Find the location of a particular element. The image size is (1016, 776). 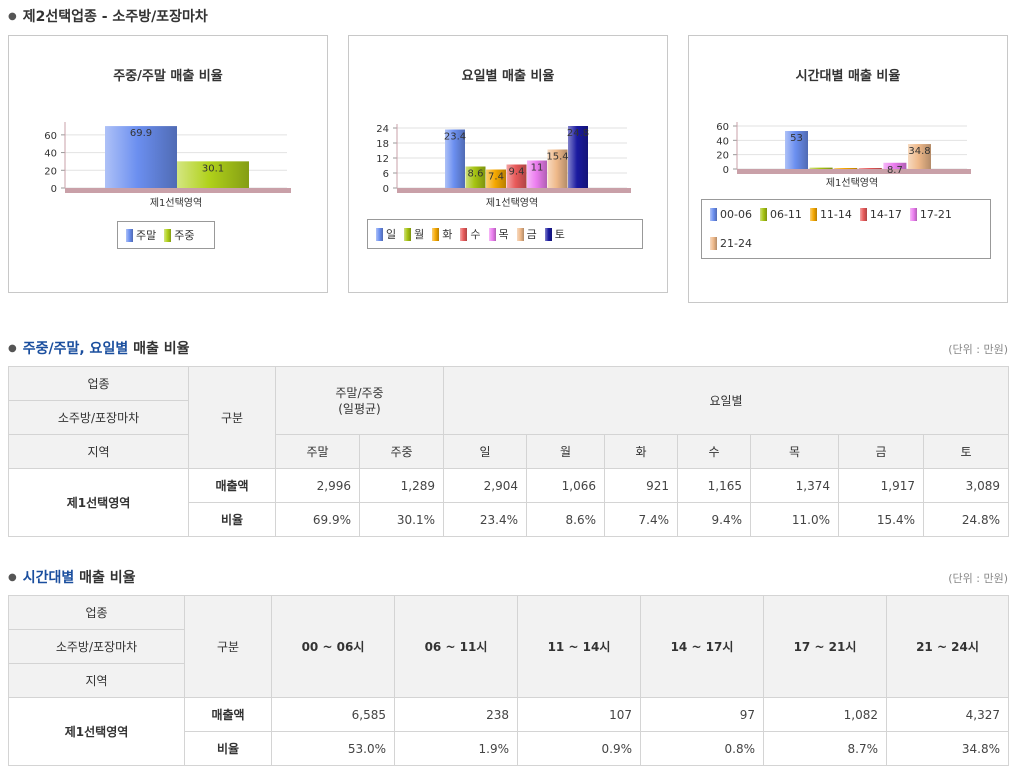

legend-label: 주말 is located at coordinates (146, 235).